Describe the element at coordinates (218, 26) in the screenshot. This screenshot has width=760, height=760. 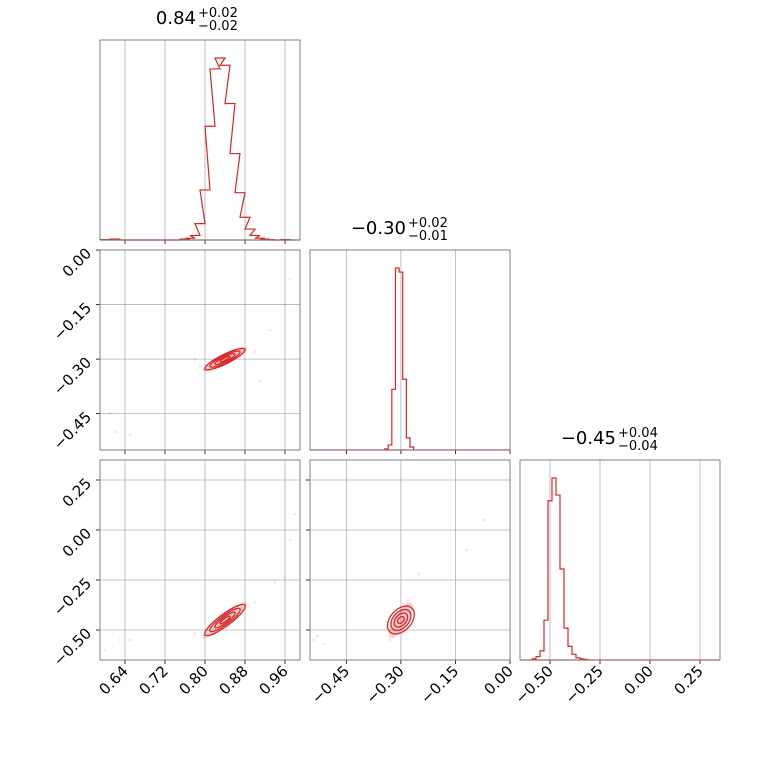
I see `param-lower-error-0: −0.02` at that location.